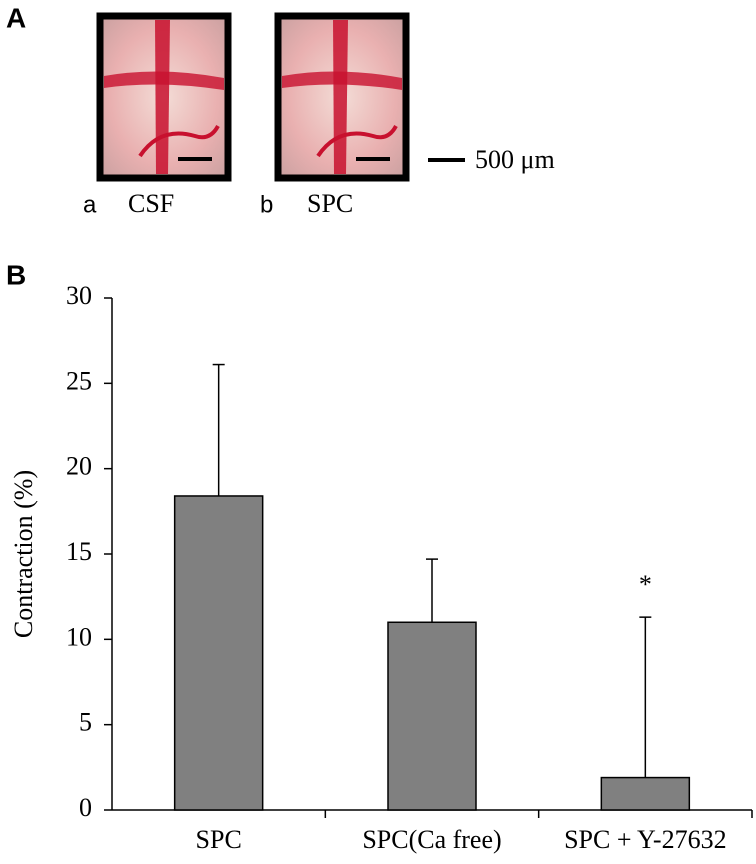 The image size is (756, 864). I want to click on y-tick-label: 30, so click(79, 295).